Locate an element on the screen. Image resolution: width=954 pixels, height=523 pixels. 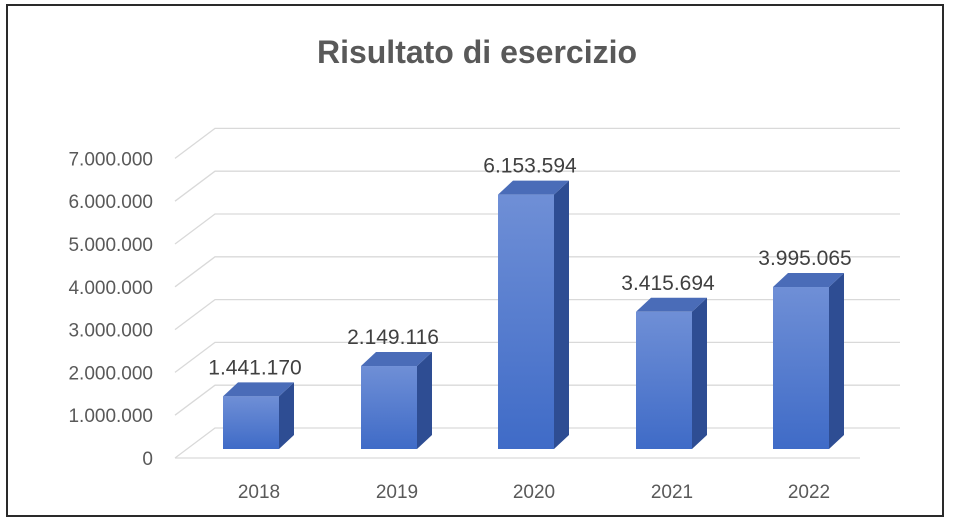
y-tick-label: 4.000.000 is located at coordinates (110, 288).